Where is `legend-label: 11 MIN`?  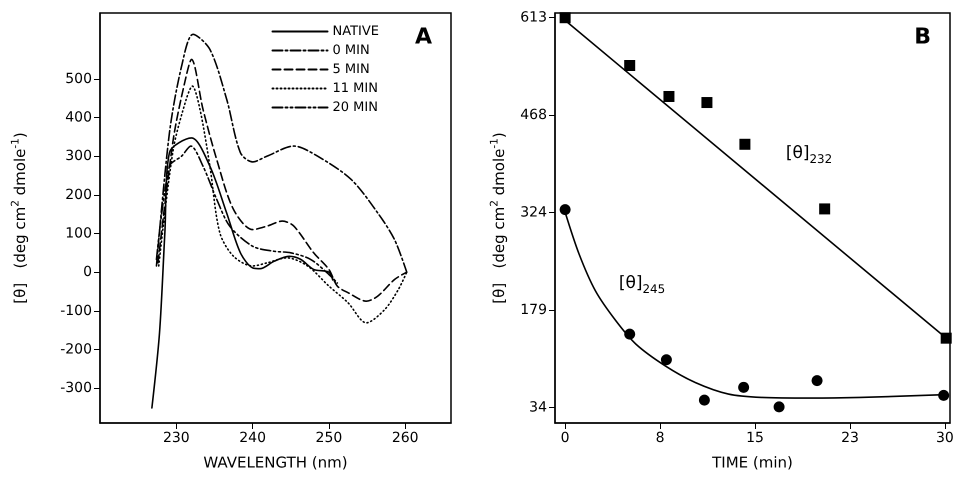
legend-label: 11 MIN is located at coordinates (355, 88).